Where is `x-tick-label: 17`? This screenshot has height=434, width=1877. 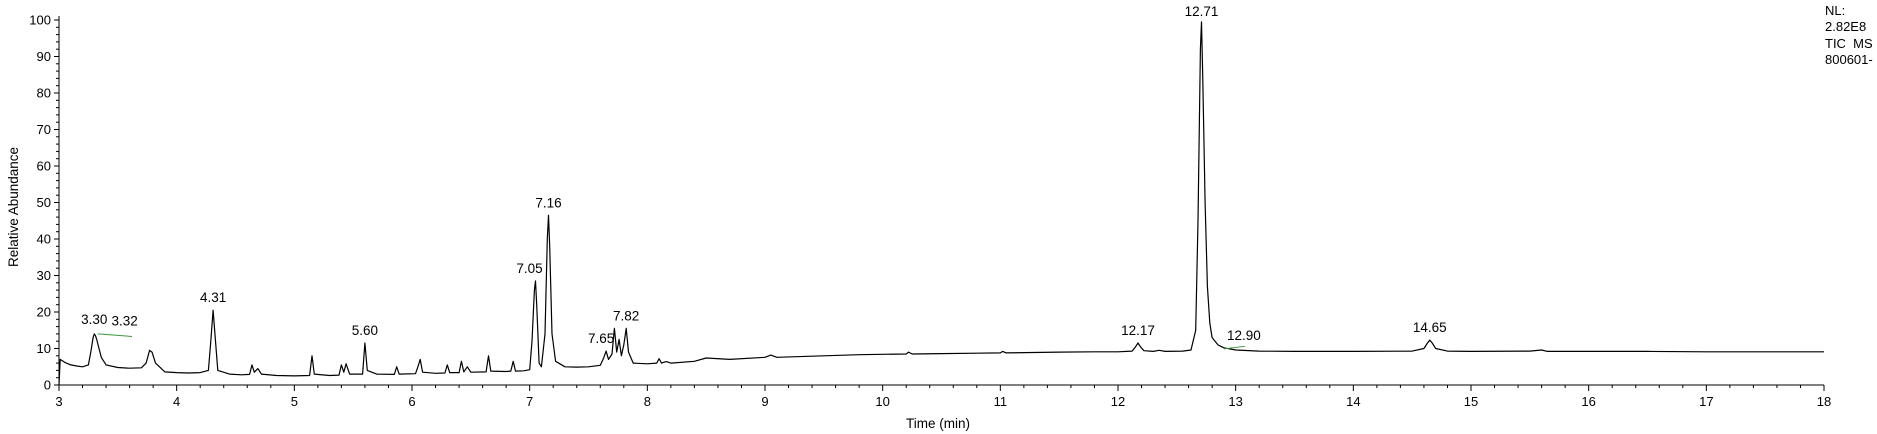 x-tick-label: 17 is located at coordinates (1706, 401).